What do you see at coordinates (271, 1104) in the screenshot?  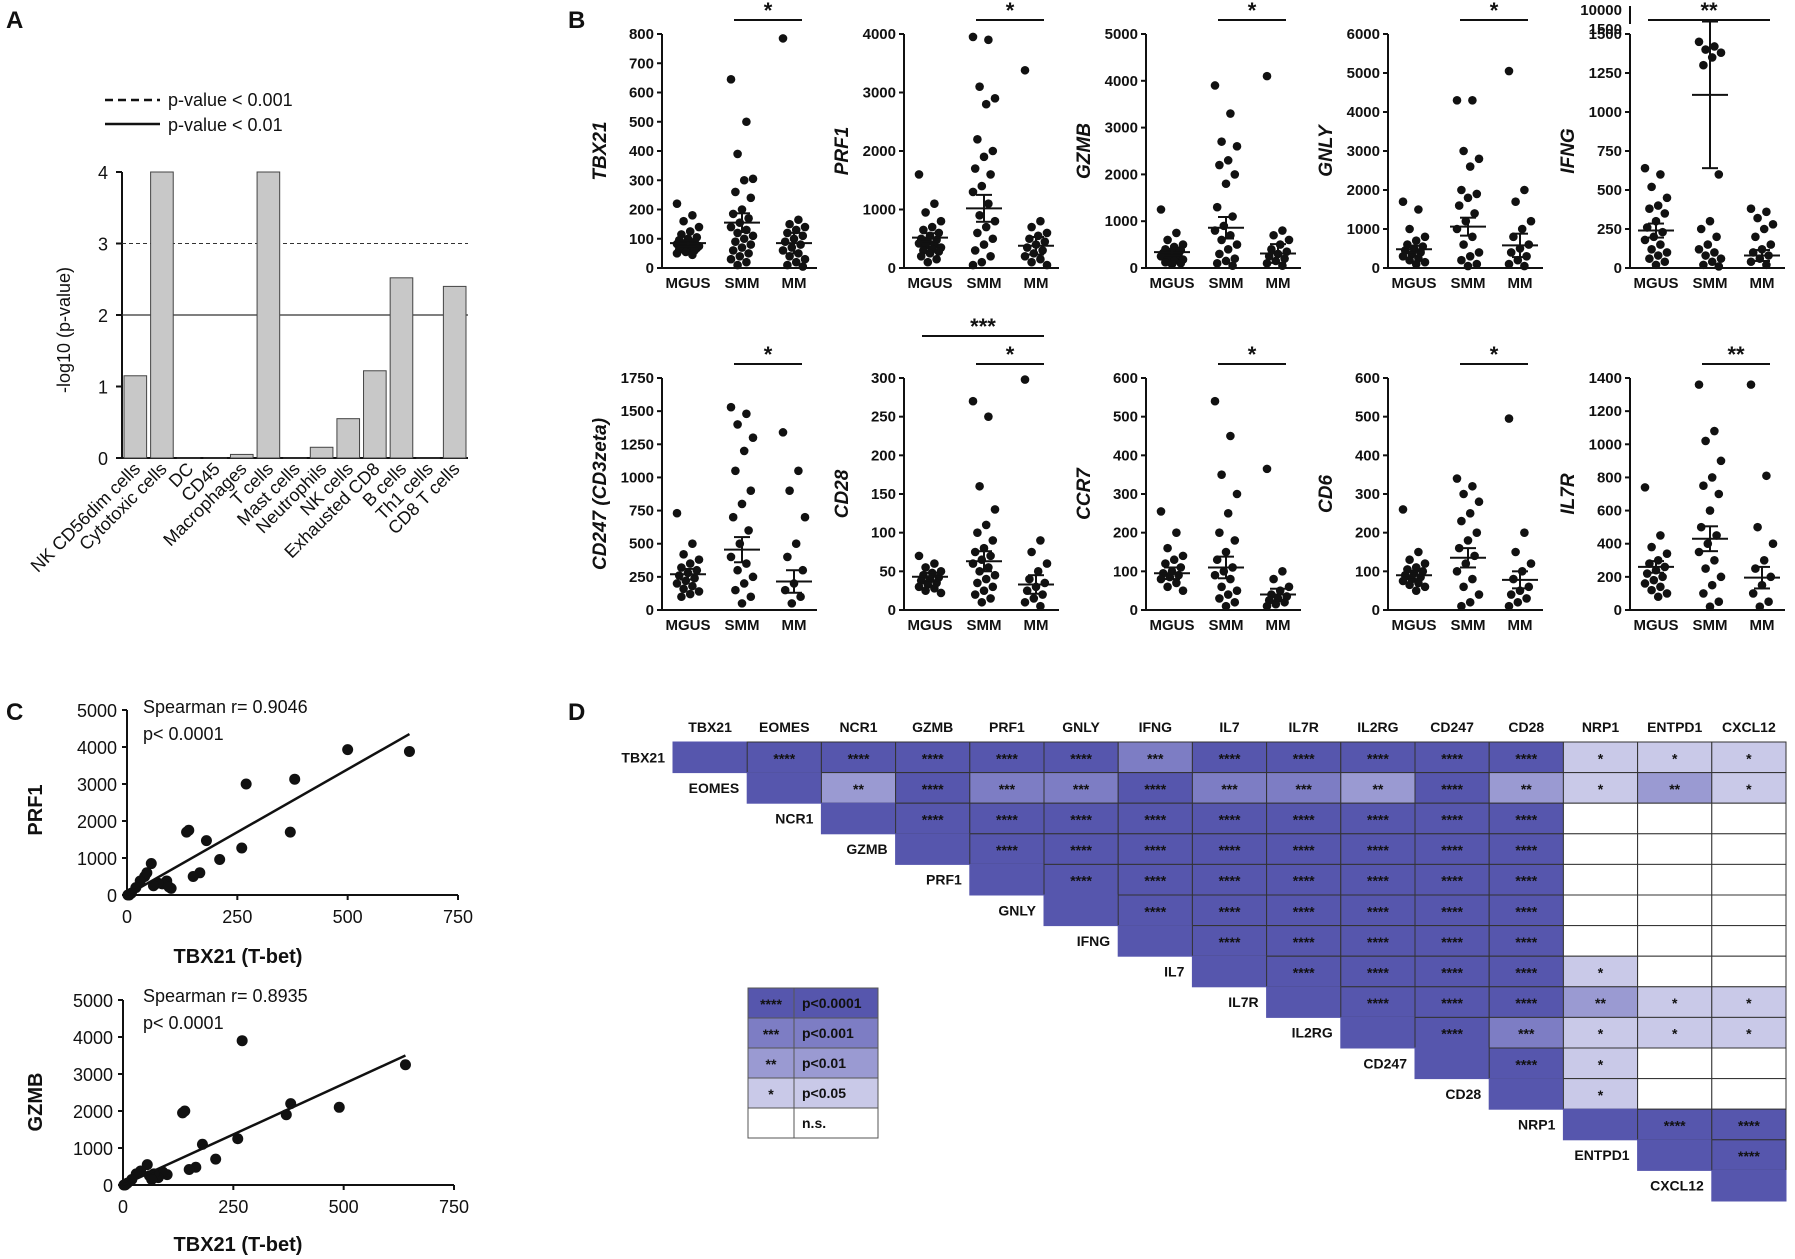 I see `correlation-plot-2: 0 1000 2000 3000 4000 5000 0 250 500 750` at bounding box center [271, 1104].